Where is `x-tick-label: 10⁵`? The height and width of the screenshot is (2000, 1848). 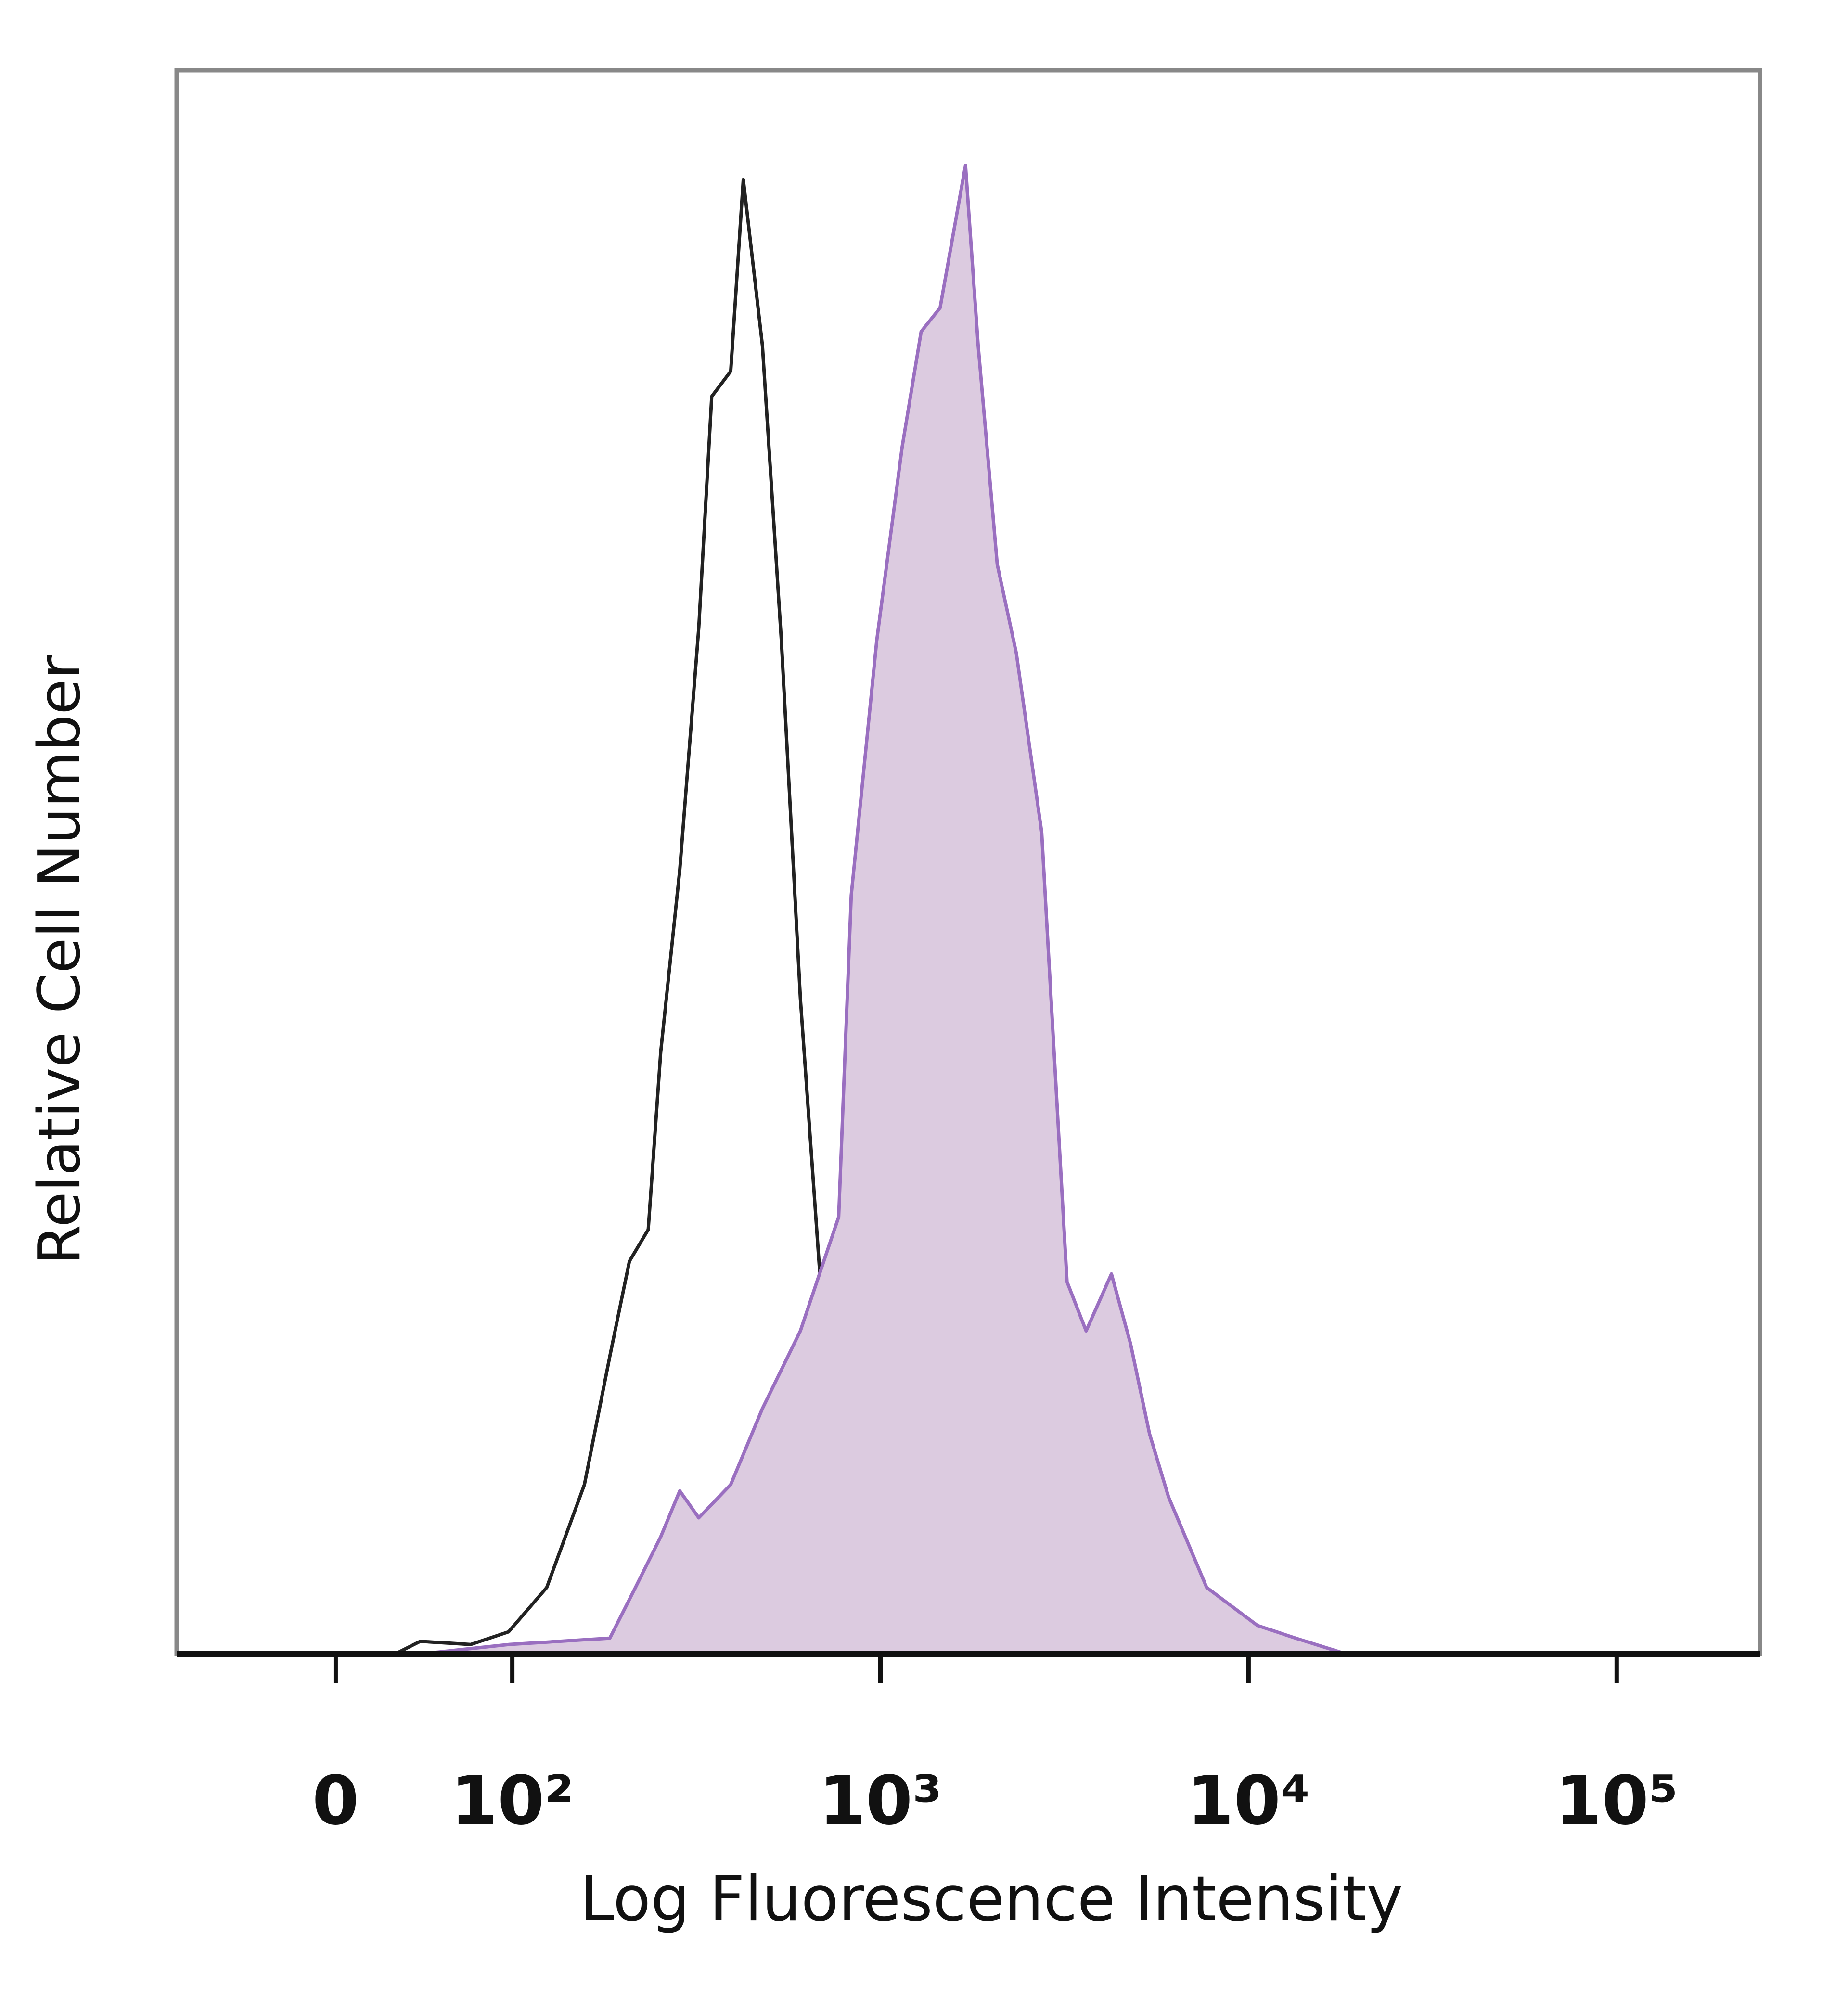 x-tick-label: 10⁵ is located at coordinates (1616, 1801).